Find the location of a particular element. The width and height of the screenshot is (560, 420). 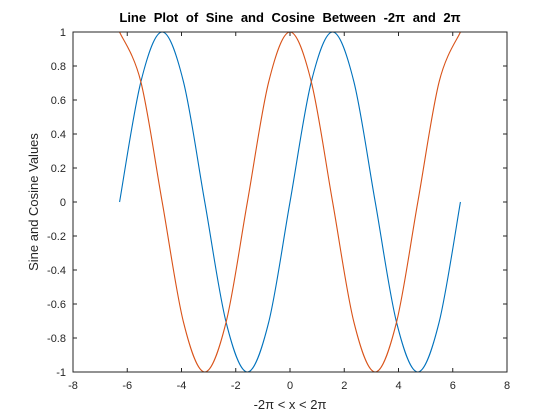

x-tick-label: 0 is located at coordinates (290, 386).